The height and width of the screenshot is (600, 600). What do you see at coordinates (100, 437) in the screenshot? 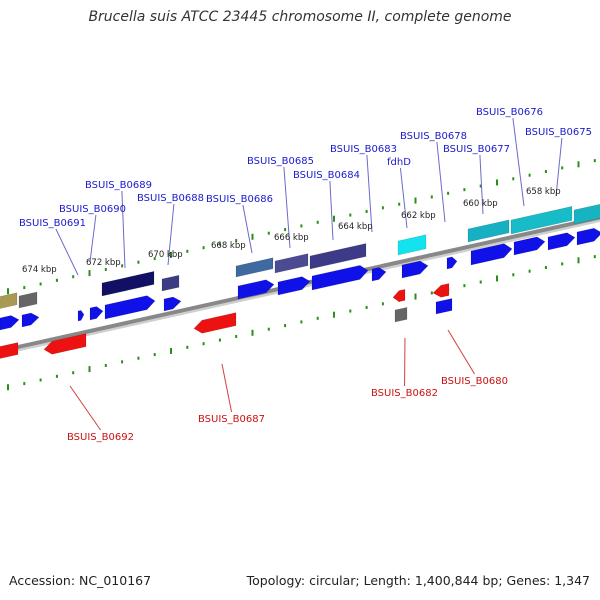
I see `reverse-gene-label: BSUIS_B0692` at bounding box center [100, 437].